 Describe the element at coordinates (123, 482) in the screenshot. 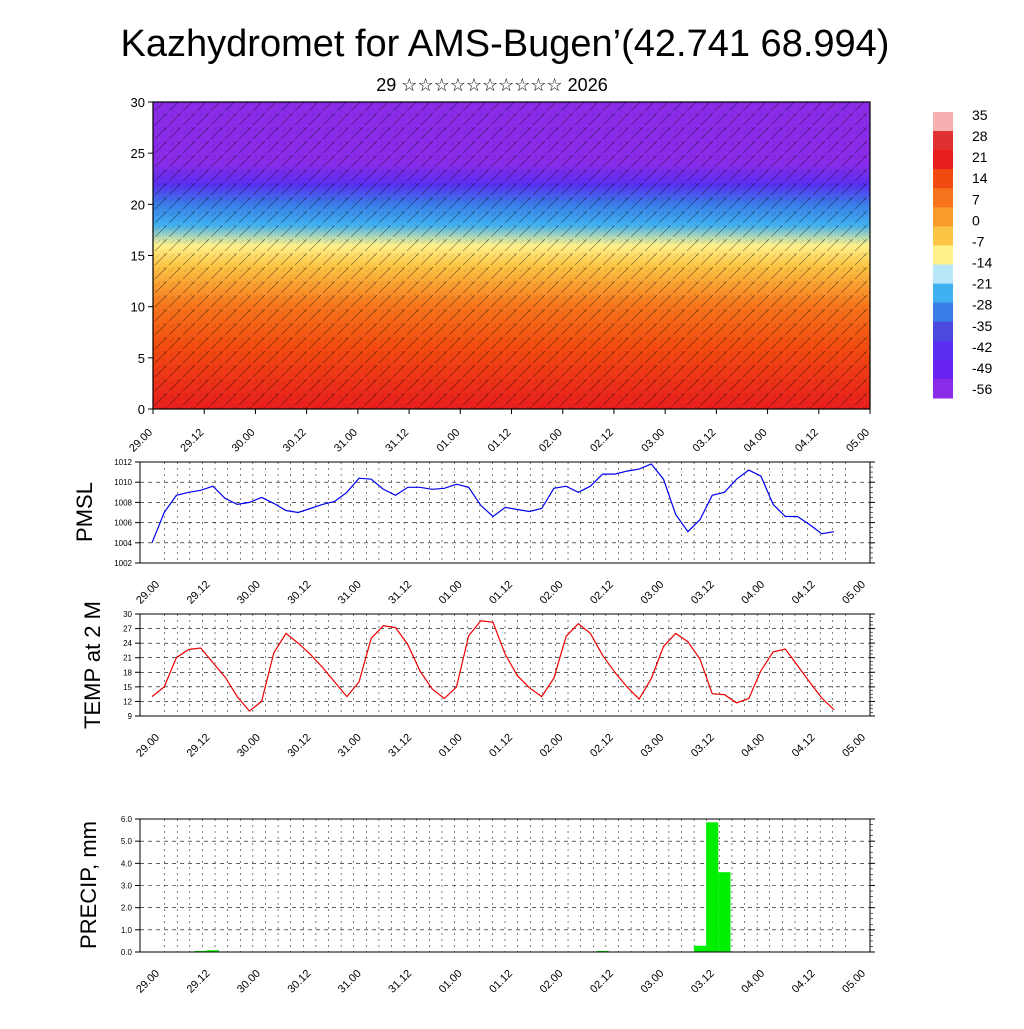

I see `pmsl-ytick-label: 1010` at that location.